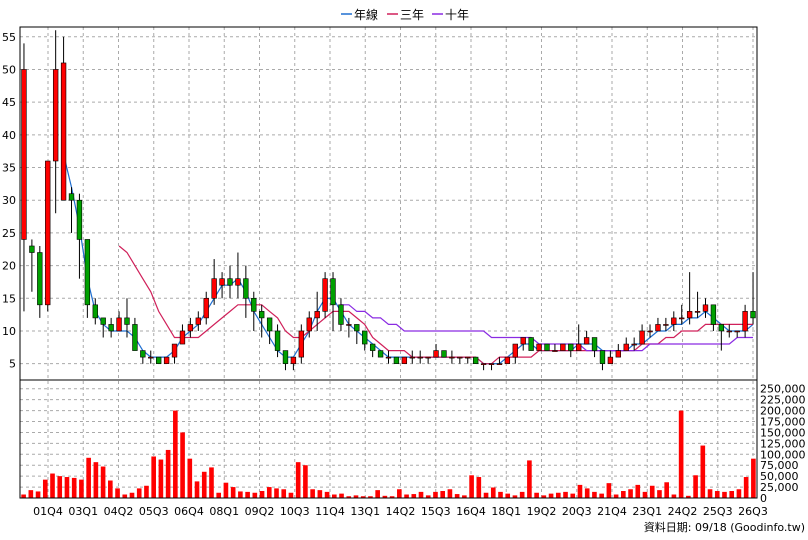 The width and height of the screenshot is (808, 540). I want to click on x-tick-label: 18Q1, so click(506, 511).